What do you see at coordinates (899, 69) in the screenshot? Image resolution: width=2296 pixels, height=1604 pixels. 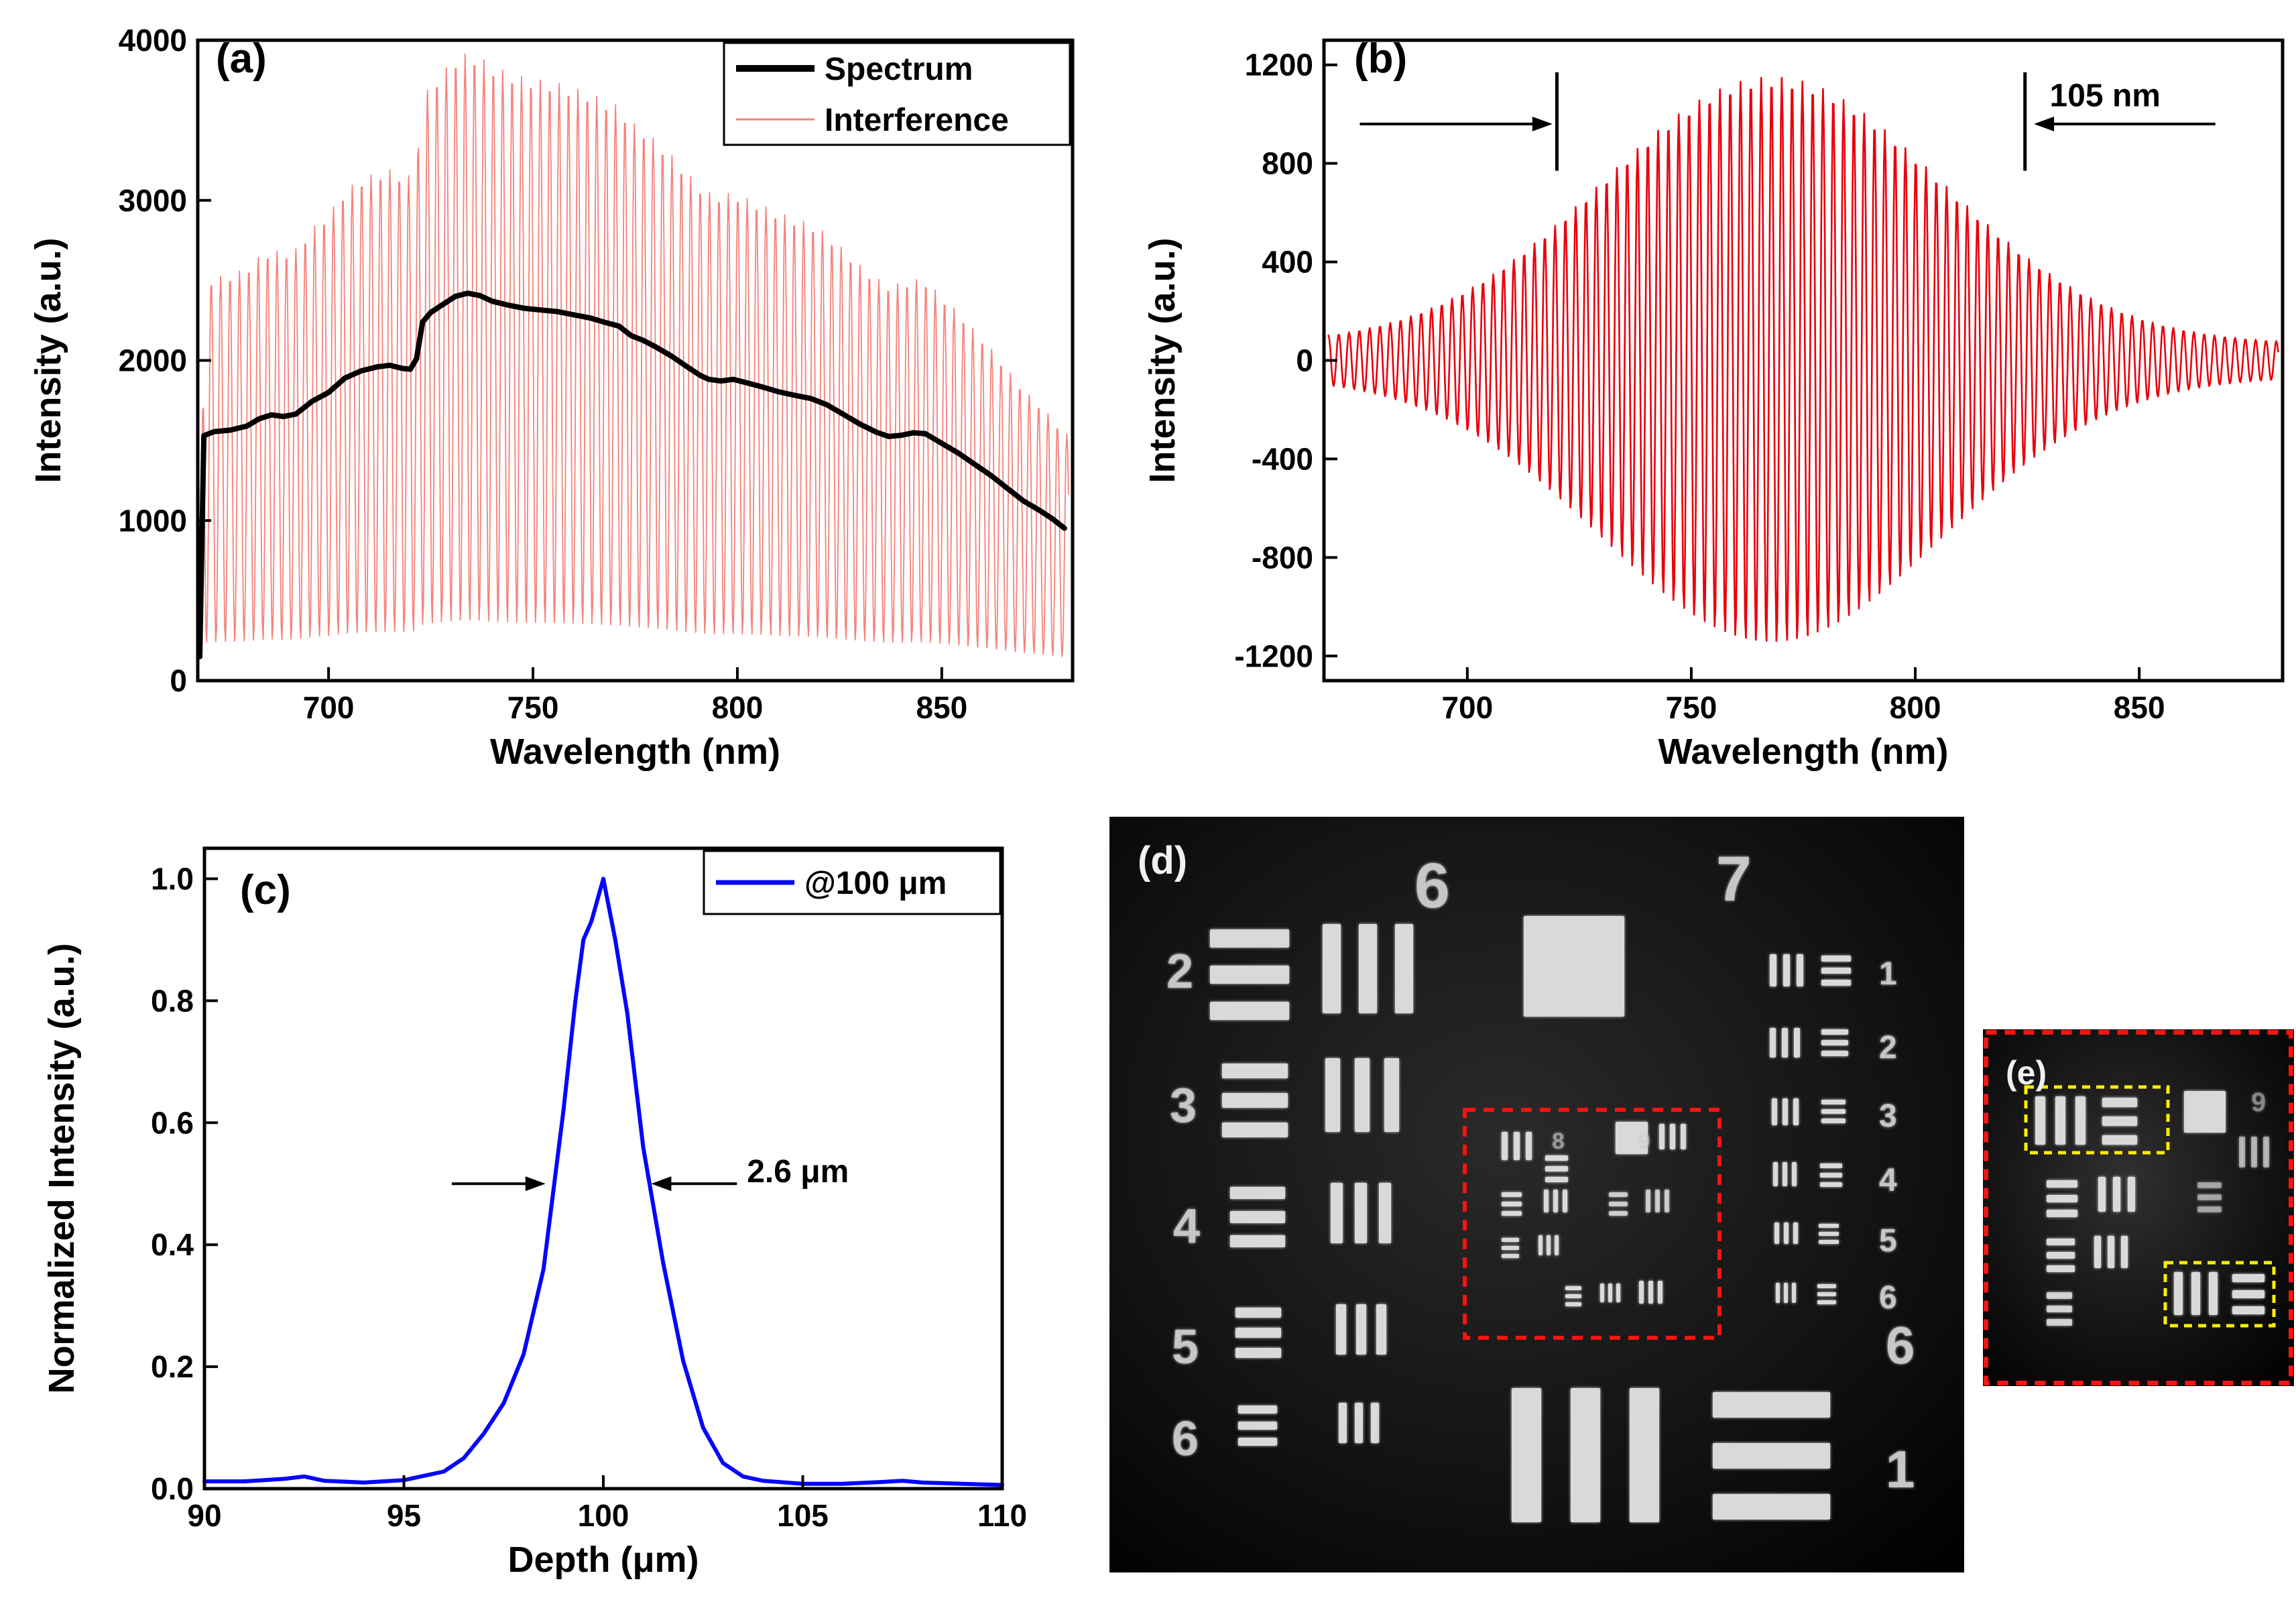 I see `svg-text: Spectrum` at bounding box center [899, 69].